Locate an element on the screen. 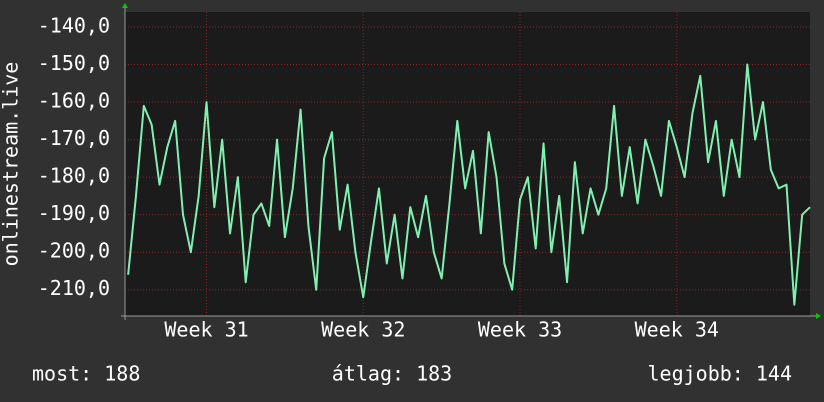 Image resolution: width=824 pixels, height=402 pixels. y-tick-label: -180,0 is located at coordinates (74, 176).